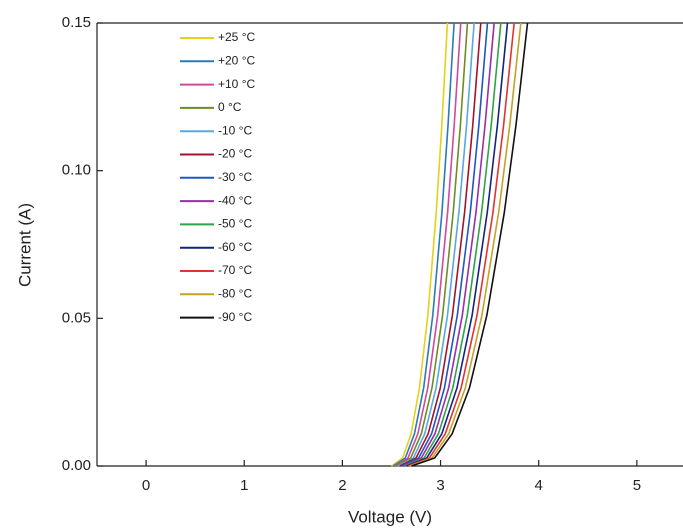  Describe the element at coordinates (236, 37) in the screenshot. I see `legend-label: +25 °C` at that location.